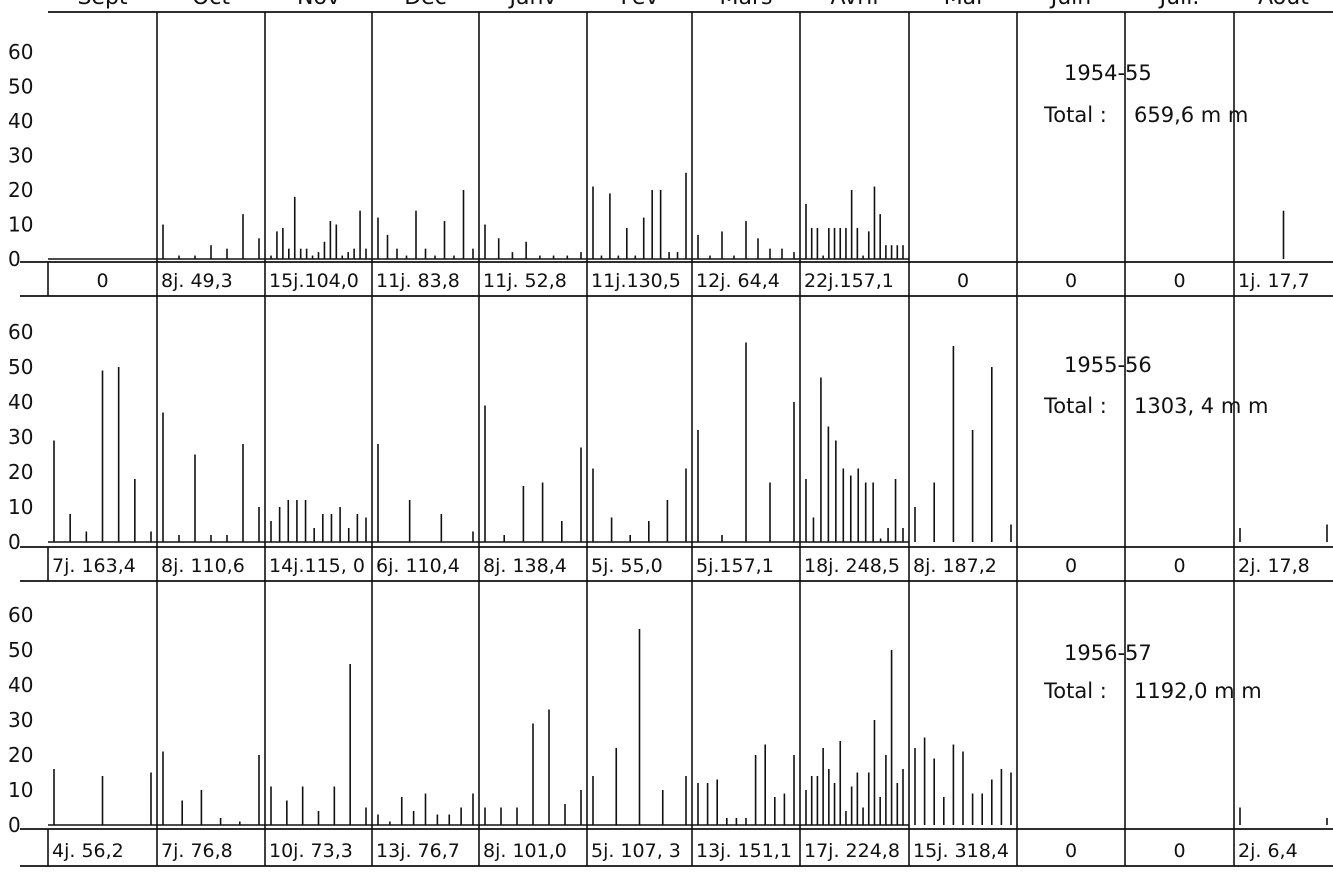 This screenshot has width=1333, height=879. I want to click on month-label: Oct, so click(211, 5).